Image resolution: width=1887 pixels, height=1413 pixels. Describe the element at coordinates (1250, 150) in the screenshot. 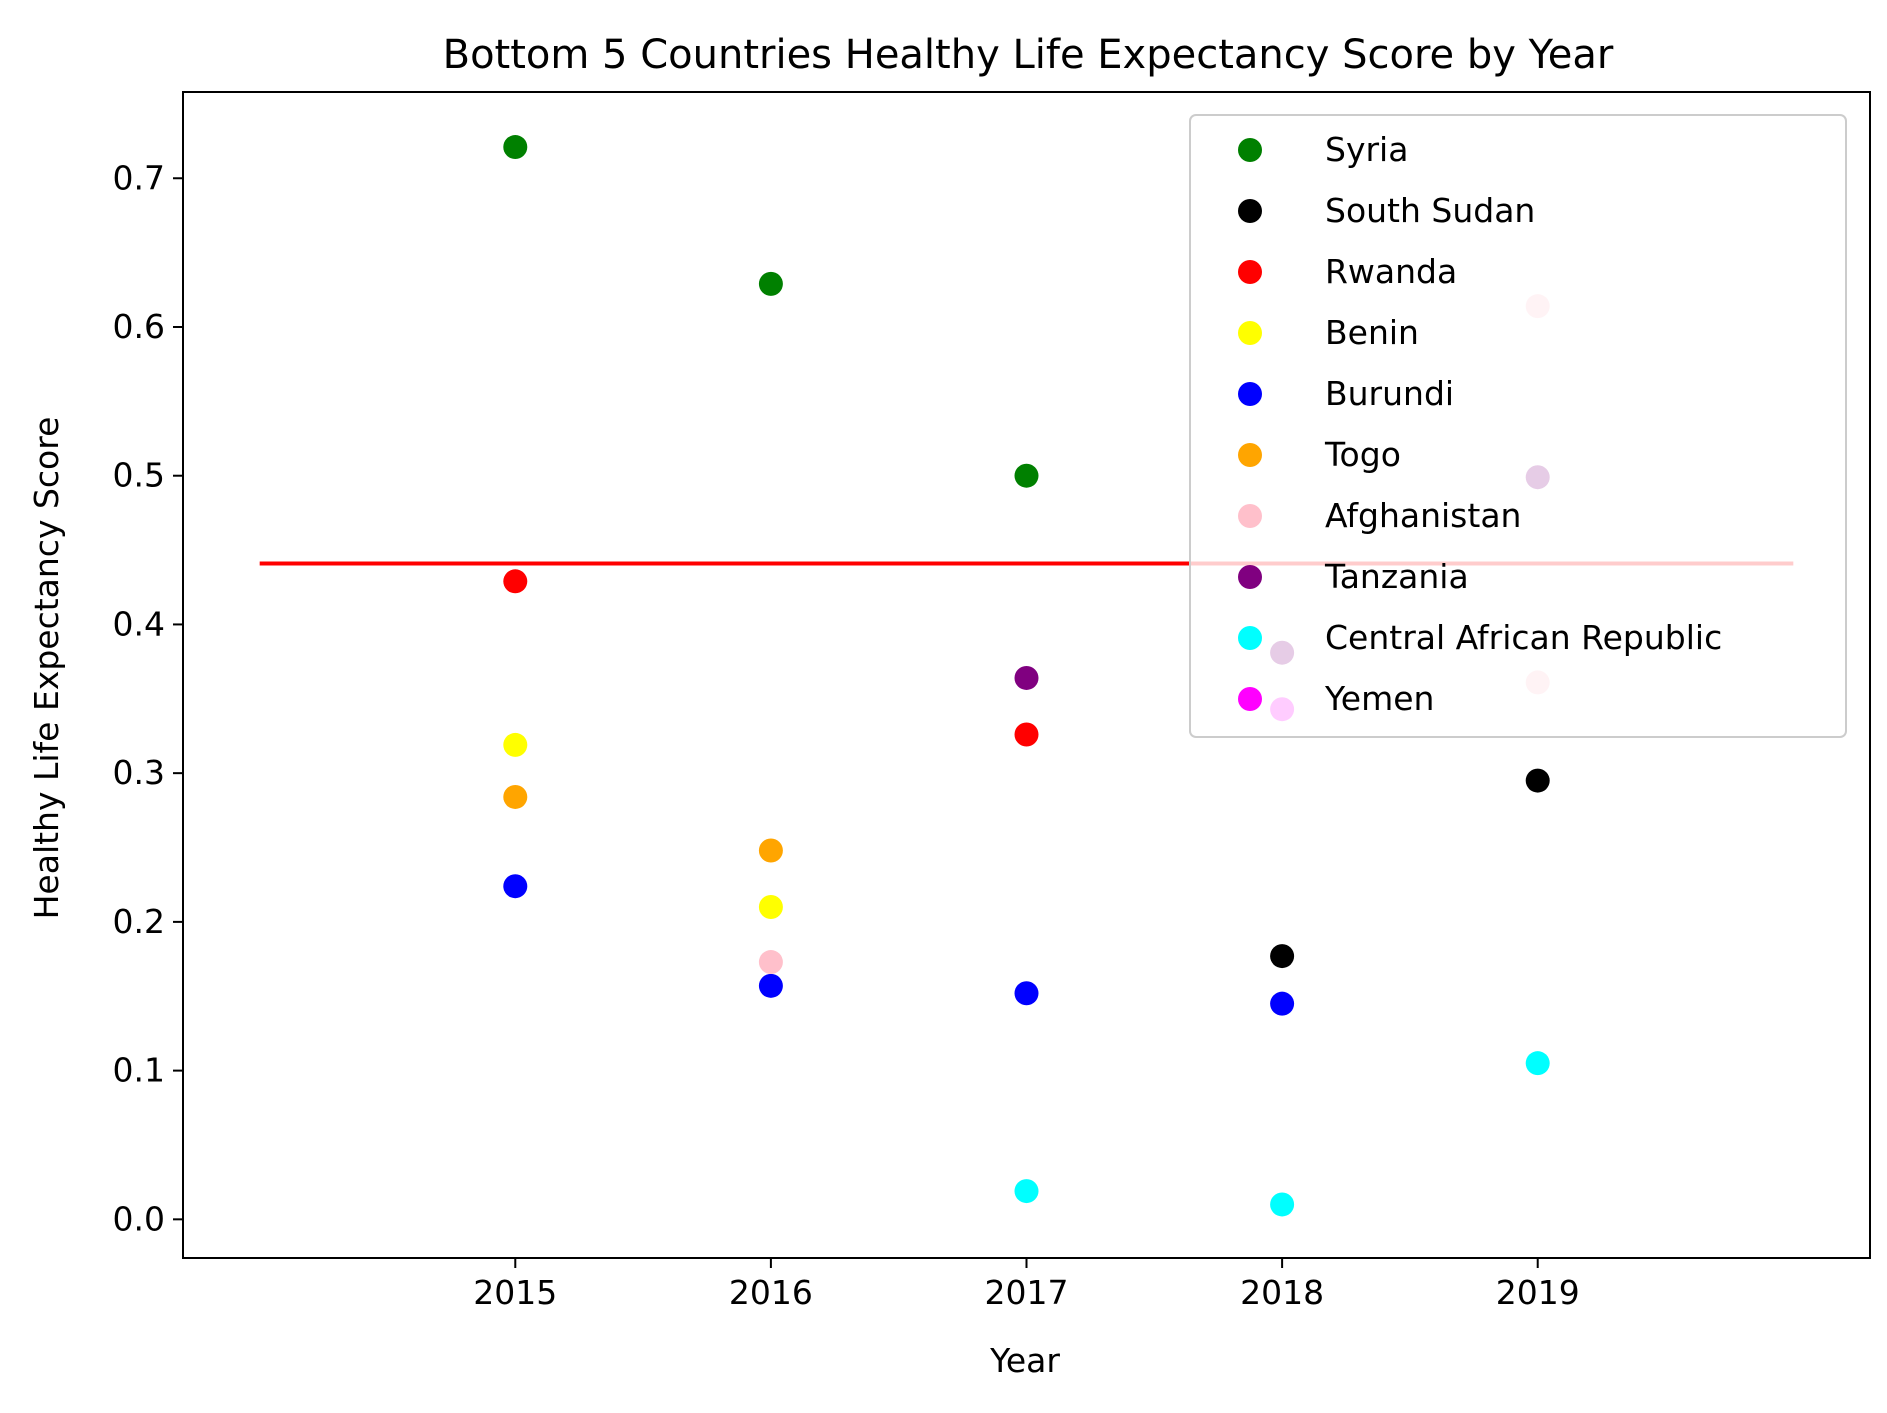

I see `legend-marker-syria` at that location.